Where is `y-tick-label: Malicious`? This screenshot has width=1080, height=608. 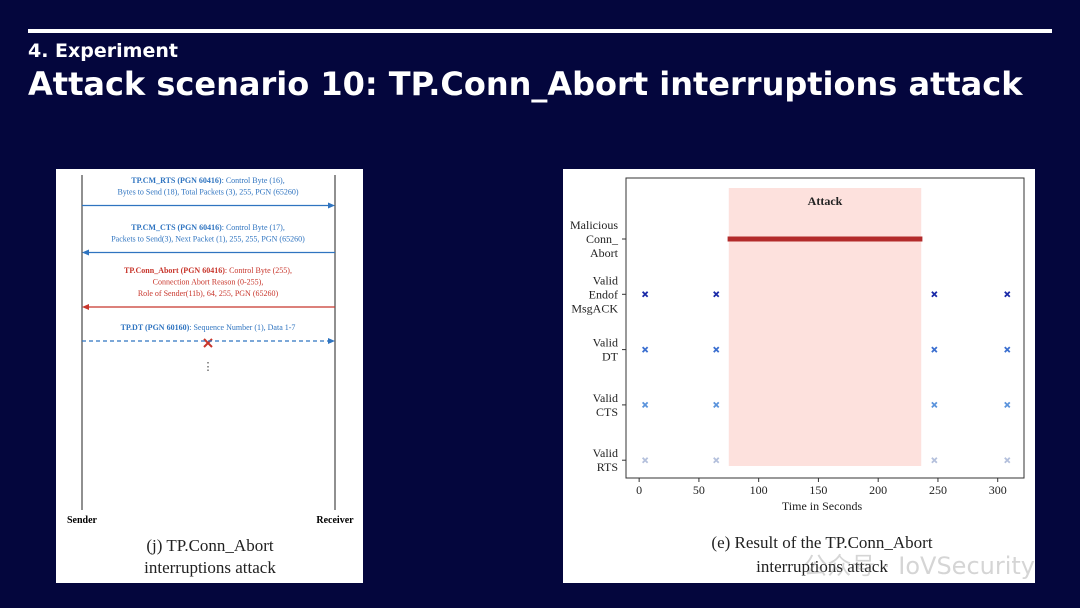 y-tick-label: Malicious is located at coordinates (594, 225).